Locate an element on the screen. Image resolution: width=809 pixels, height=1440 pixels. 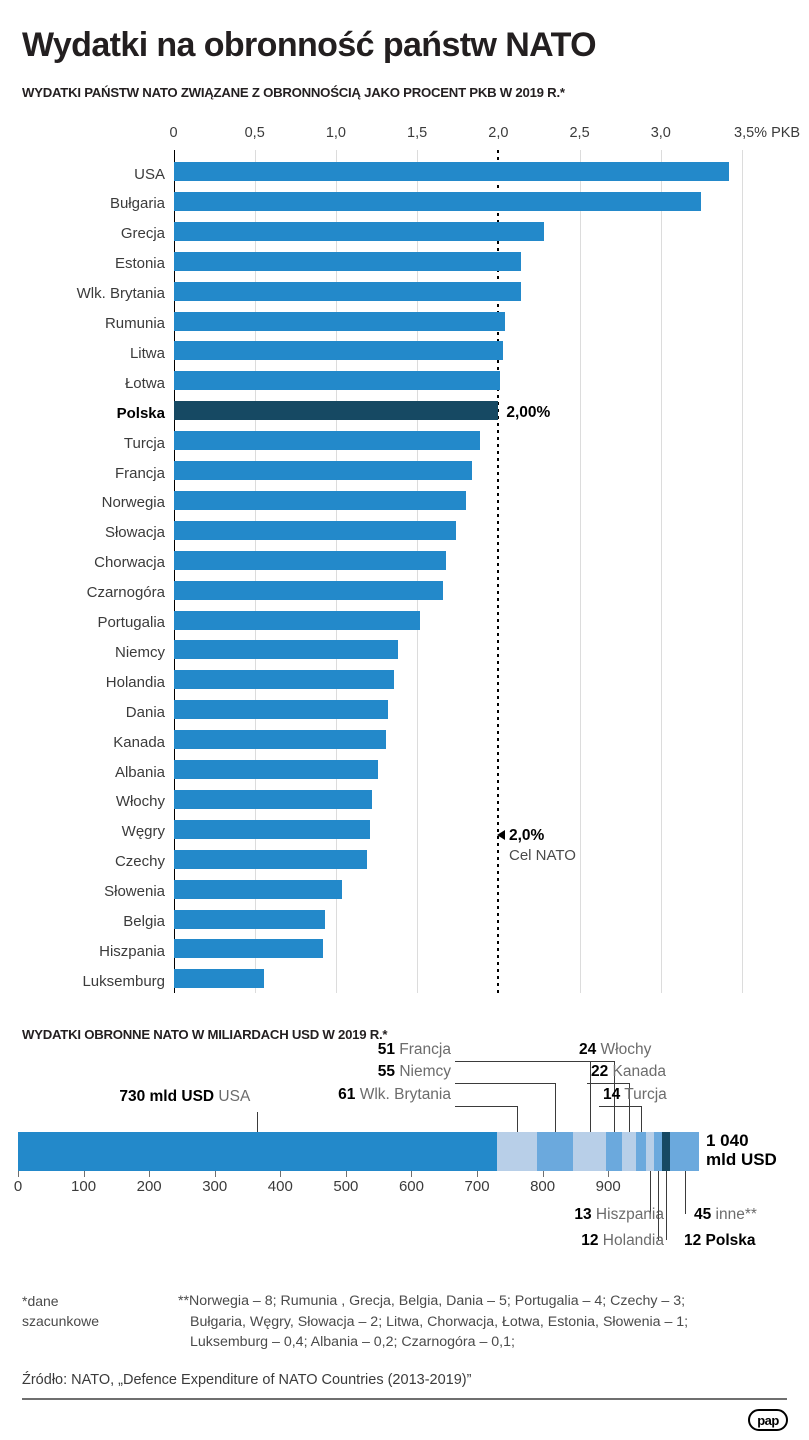
country-label-wlk-brytania: Wlk. Brytania is located at coordinates (120, 294).